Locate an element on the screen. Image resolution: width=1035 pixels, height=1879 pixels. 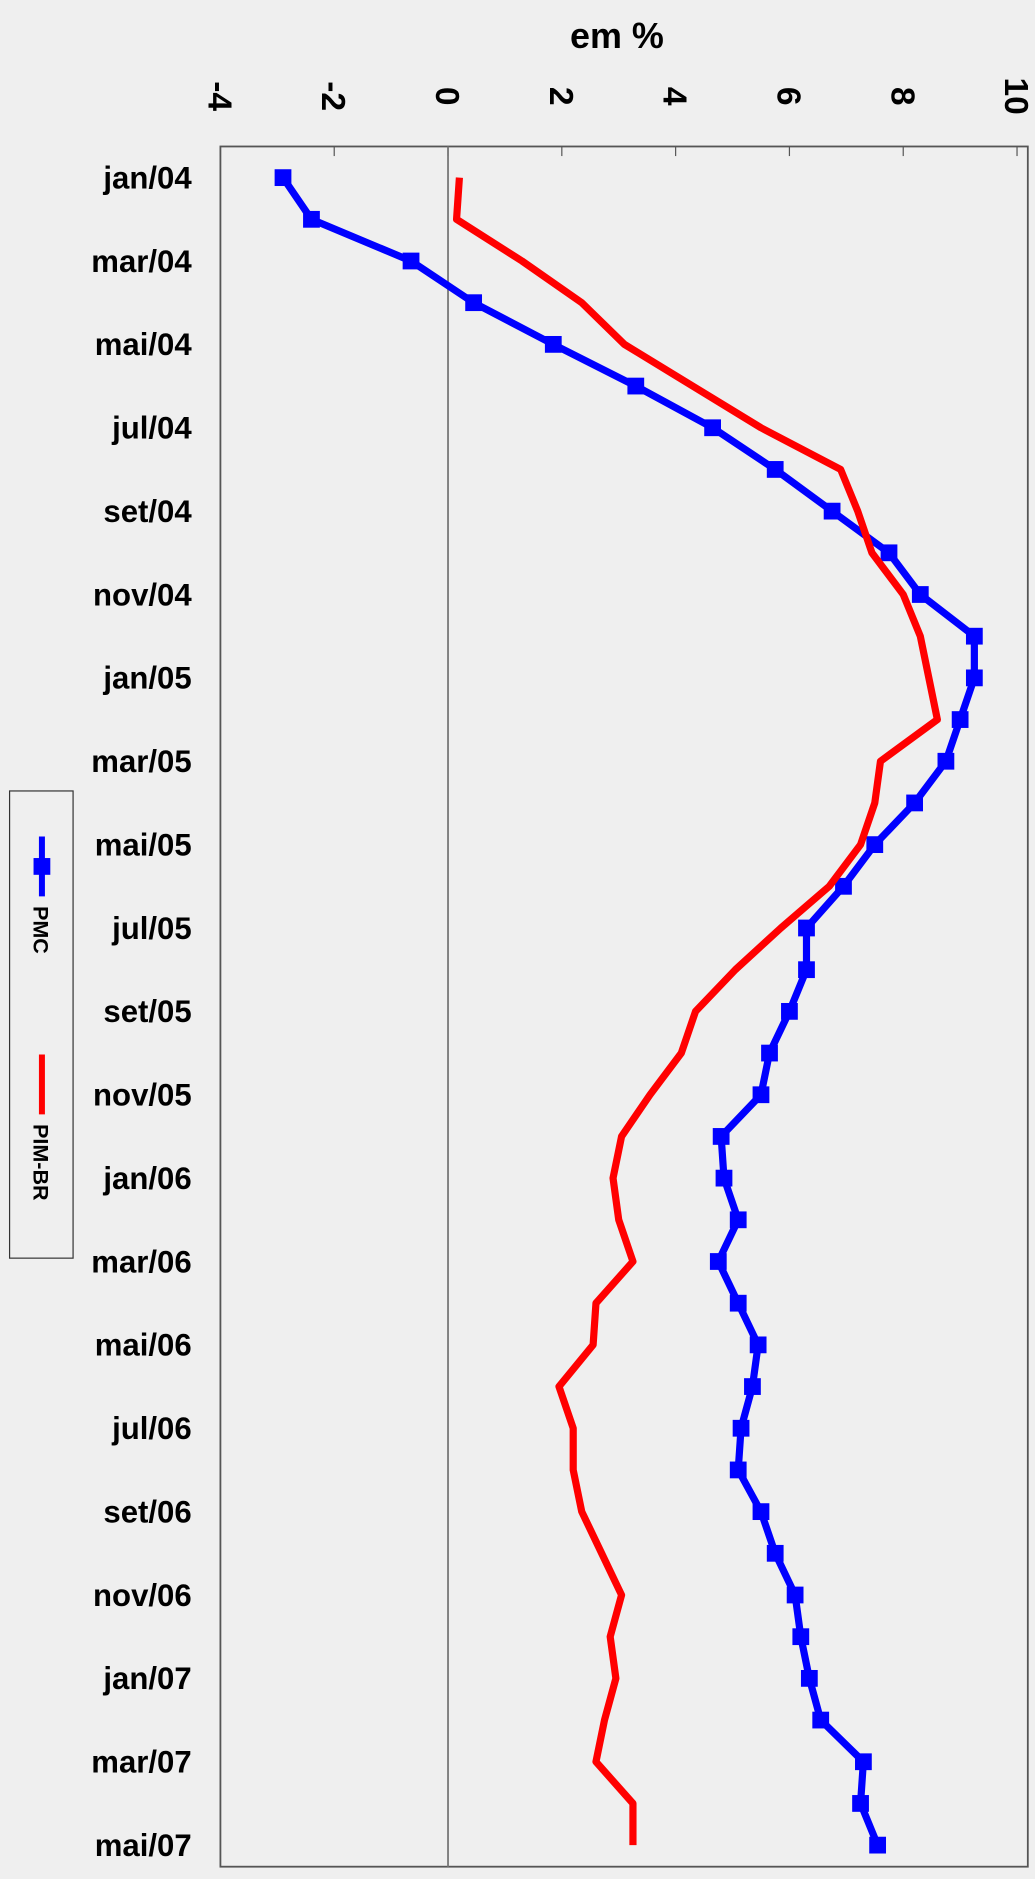
y-tick-label: jan/05 is located at coordinates (146, 678).